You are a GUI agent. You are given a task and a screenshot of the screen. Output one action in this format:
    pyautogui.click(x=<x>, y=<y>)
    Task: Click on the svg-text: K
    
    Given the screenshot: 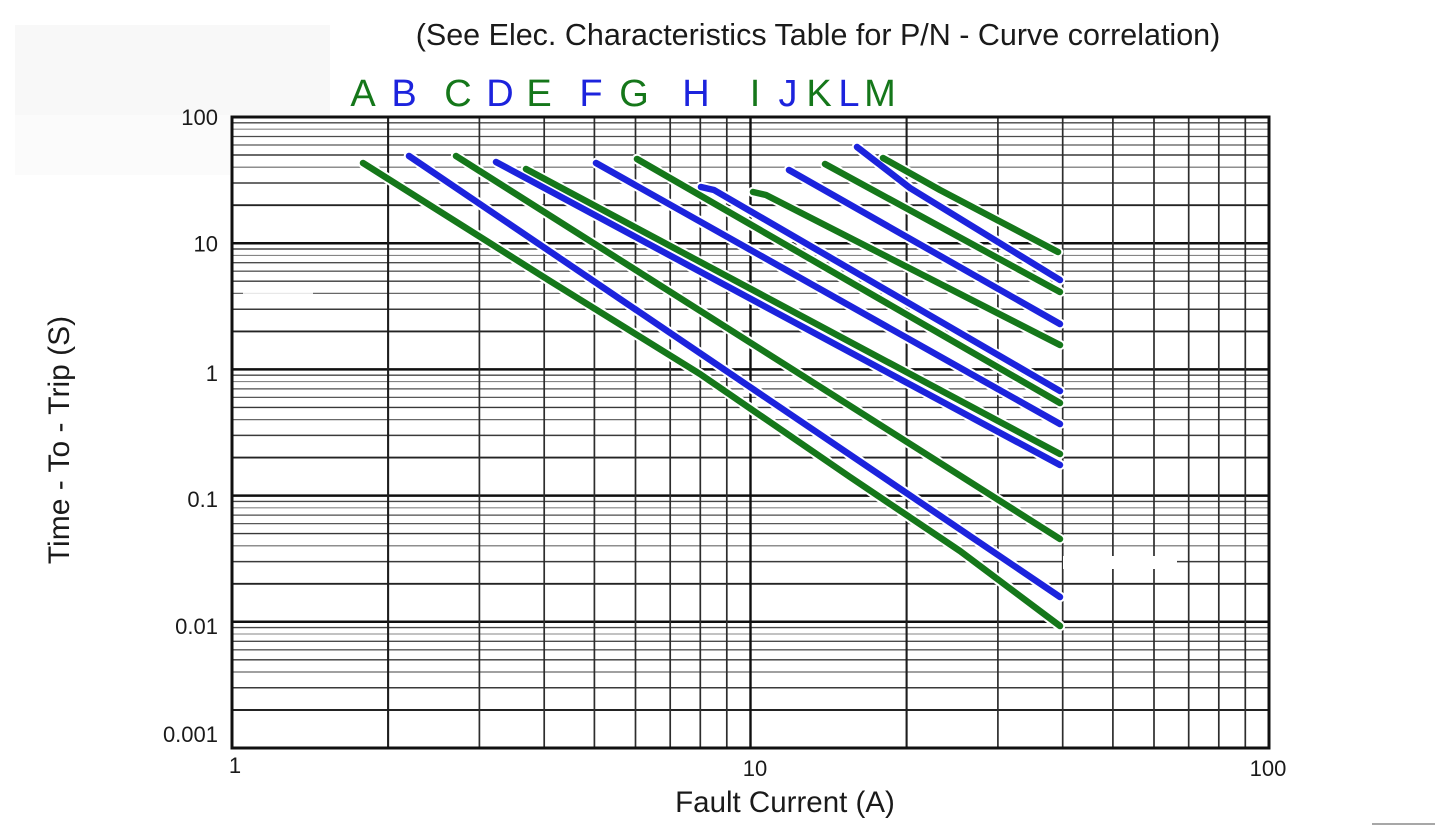 What is the action you would take?
    pyautogui.click(x=818, y=94)
    